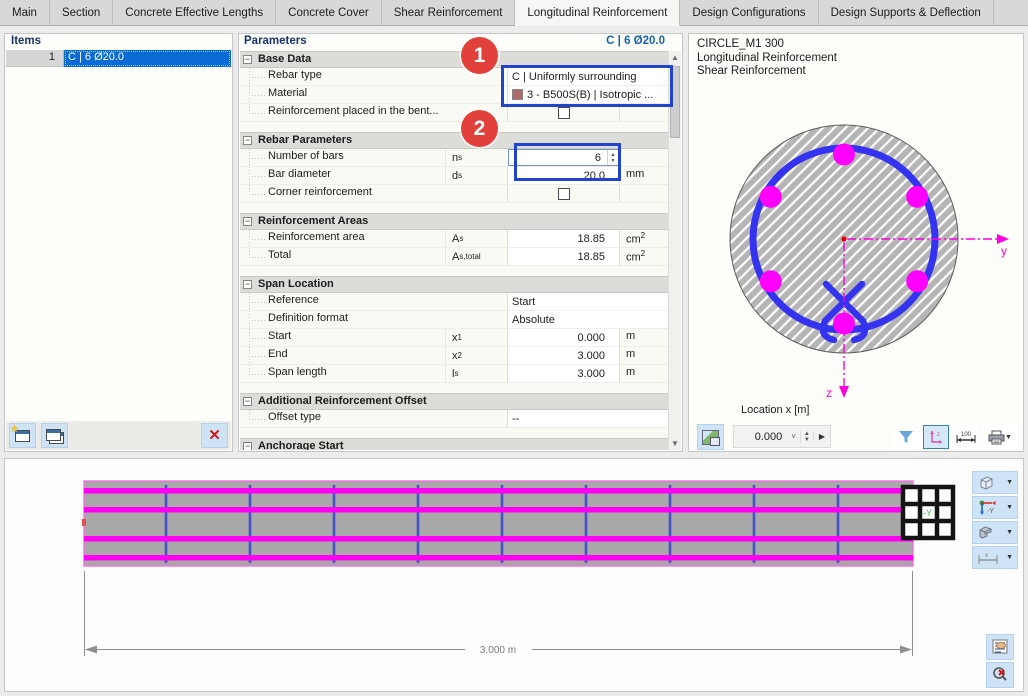 The width and height of the screenshot is (1028, 696). What do you see at coordinates (455, 419) in the screenshot?
I see `param-row: Offset type --` at bounding box center [455, 419].